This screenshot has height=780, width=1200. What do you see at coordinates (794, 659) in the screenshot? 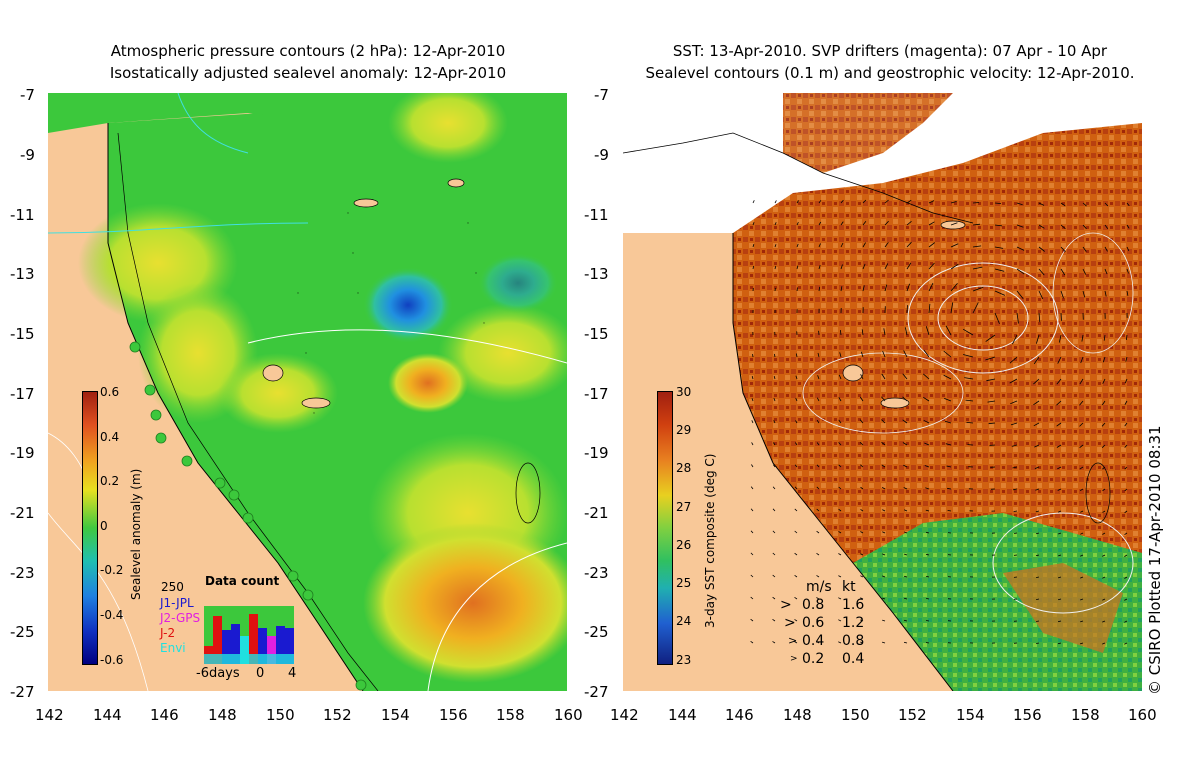
I see `velocity-arrow-icon: >` at bounding box center [794, 659].